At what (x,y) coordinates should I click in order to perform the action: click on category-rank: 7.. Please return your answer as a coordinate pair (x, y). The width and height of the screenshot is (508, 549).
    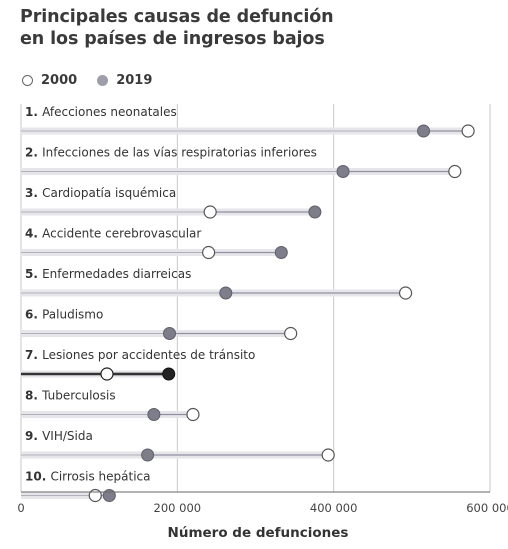
    Looking at the image, I should click on (33, 355).